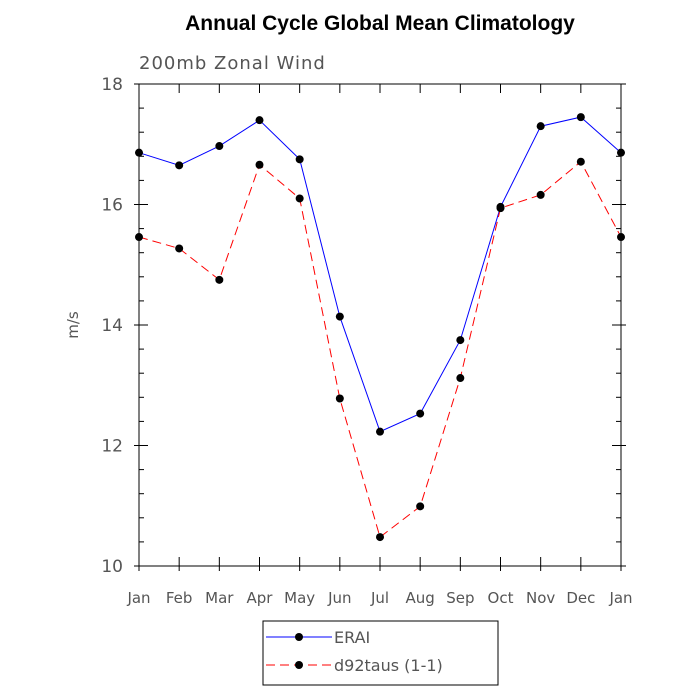  Describe the element at coordinates (112, 85) in the screenshot. I see `y-tick-label: 18` at that location.